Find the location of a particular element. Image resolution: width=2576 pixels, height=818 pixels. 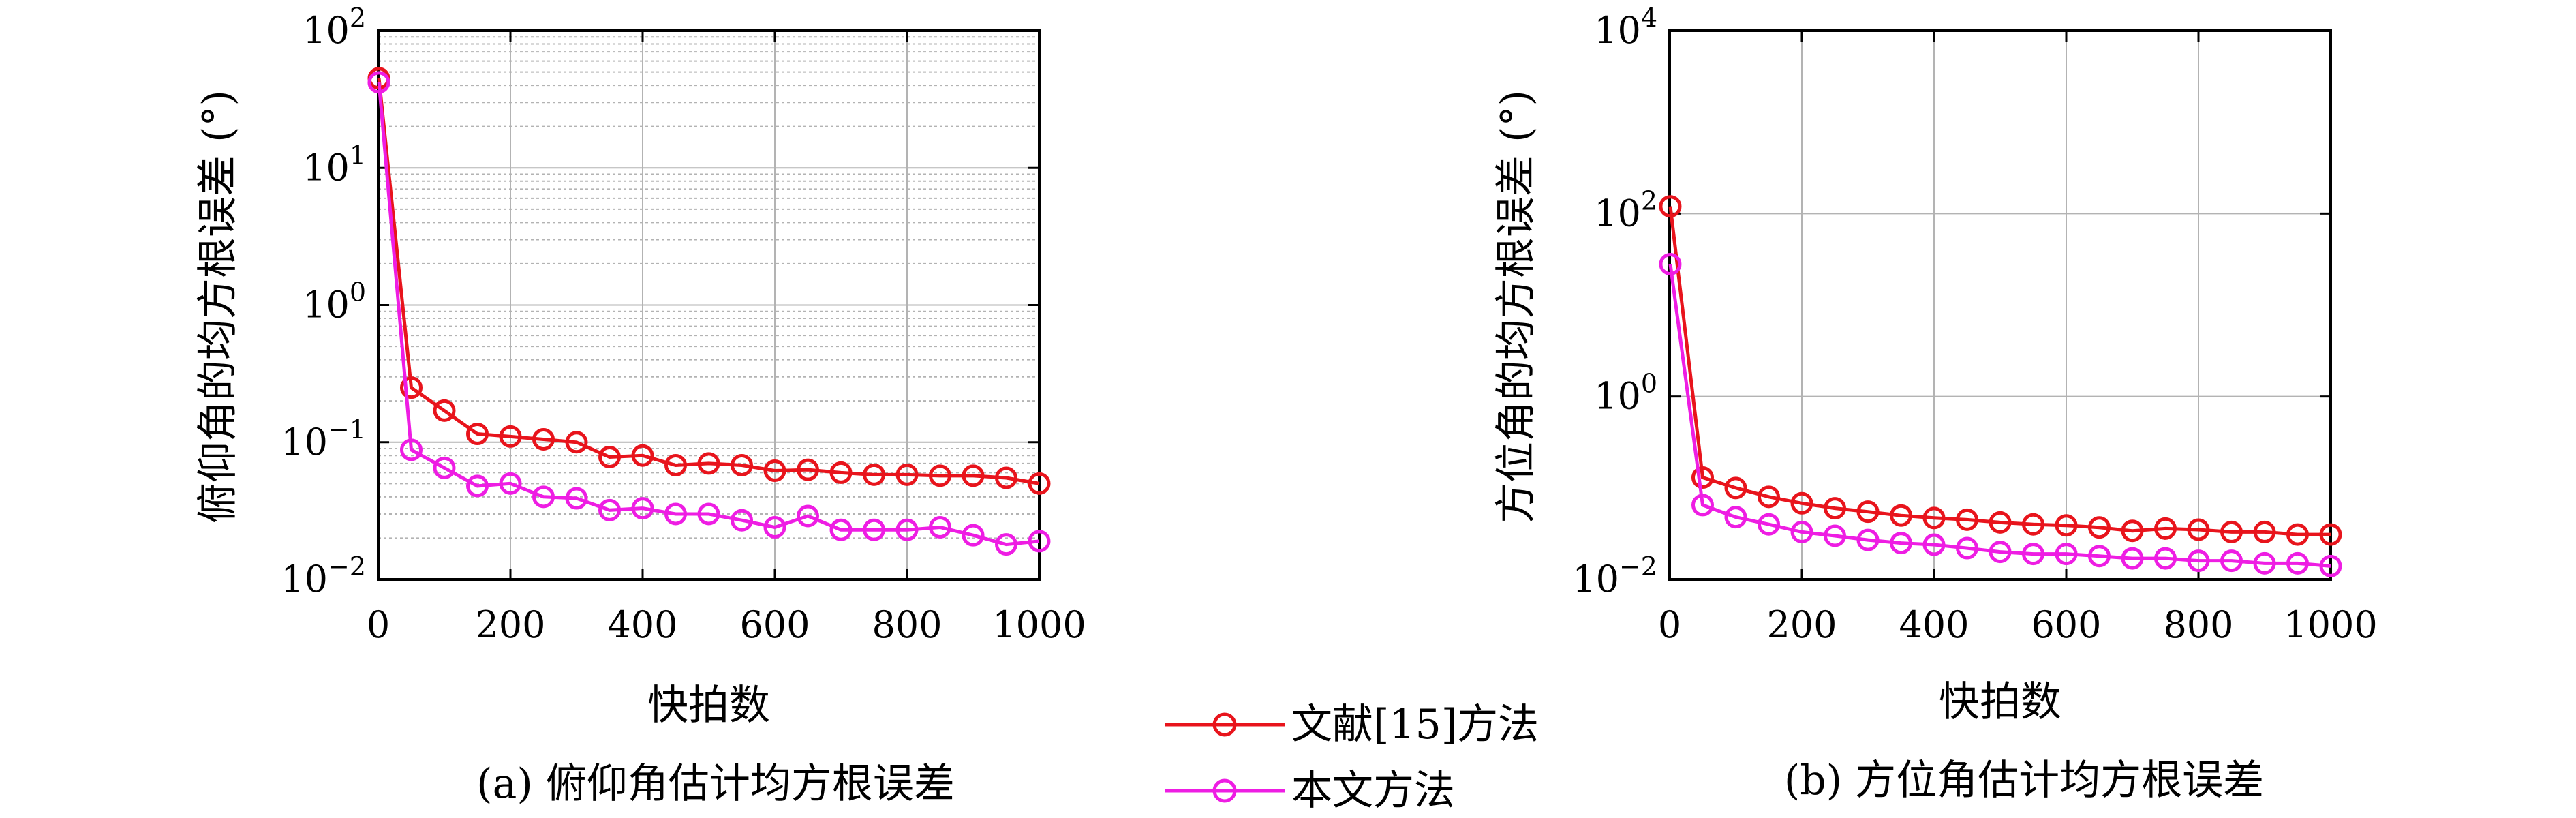

x-tick-label: 800 is located at coordinates (2198, 624).